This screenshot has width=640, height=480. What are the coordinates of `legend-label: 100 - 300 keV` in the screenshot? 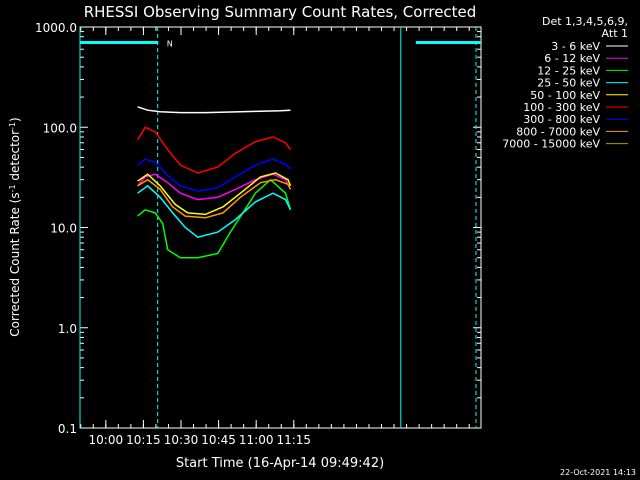 It's located at (561, 107).